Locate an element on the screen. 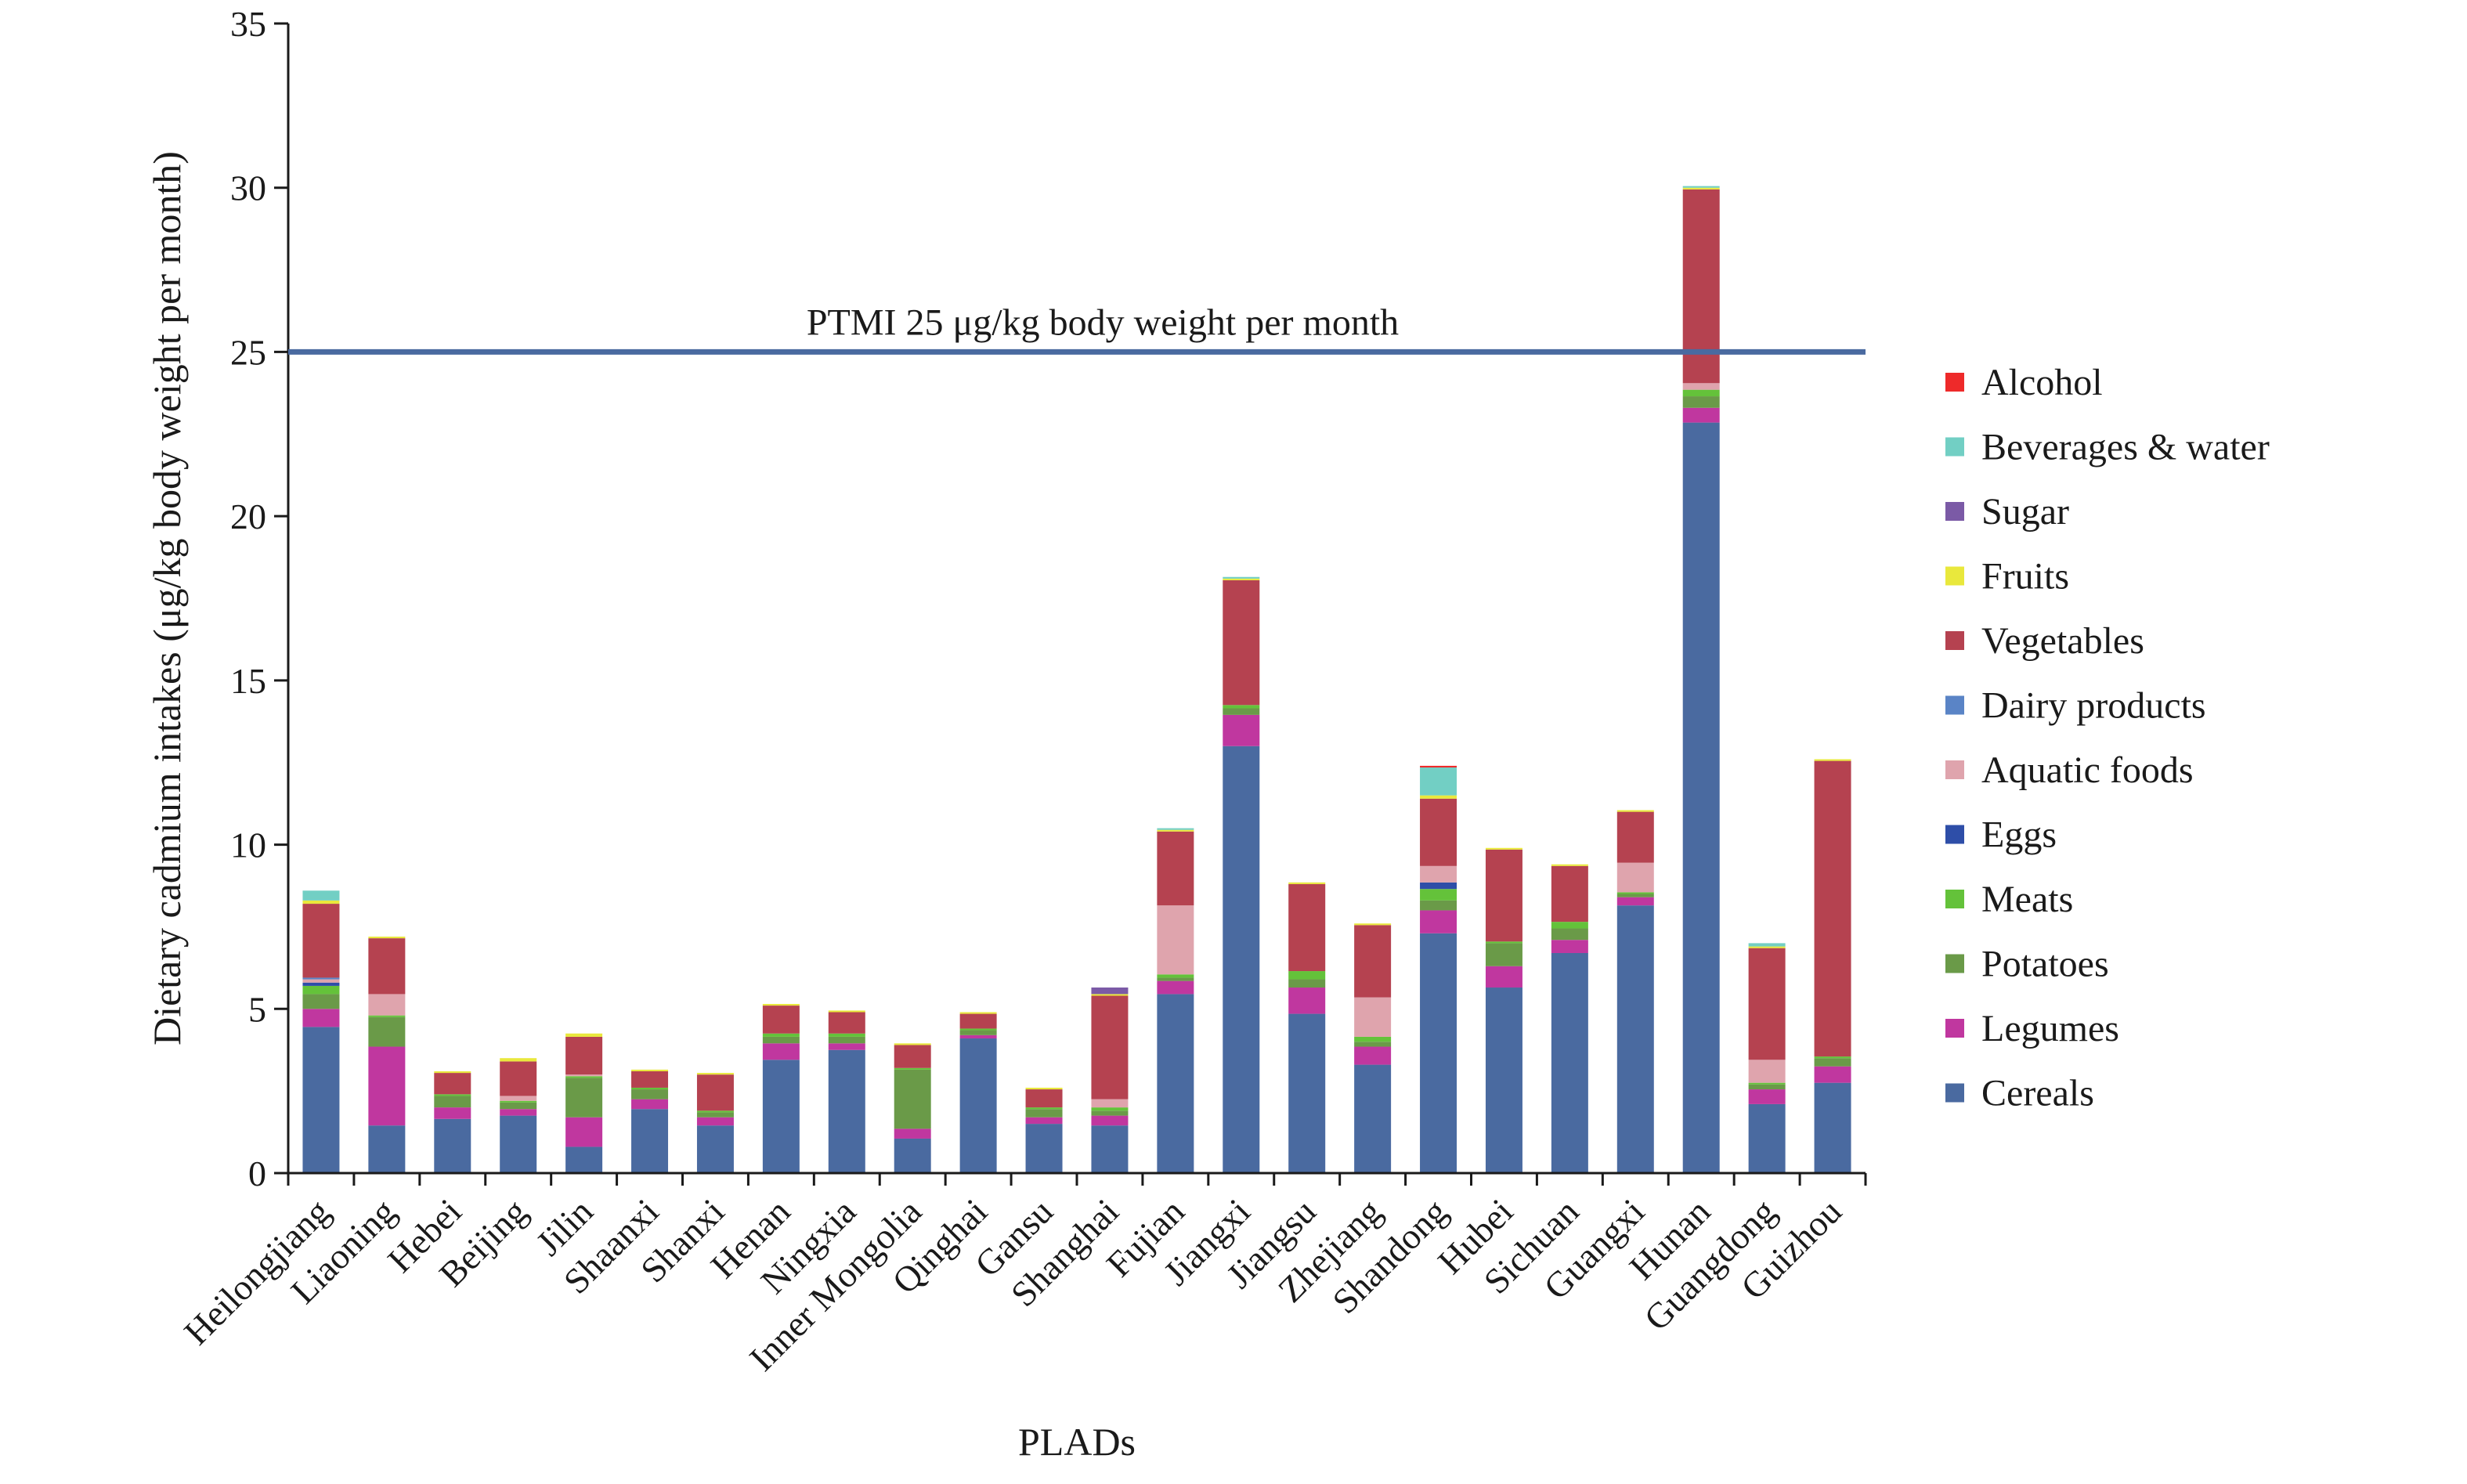  bar-segment-guizhou-potatoes is located at coordinates (1833, 1062).